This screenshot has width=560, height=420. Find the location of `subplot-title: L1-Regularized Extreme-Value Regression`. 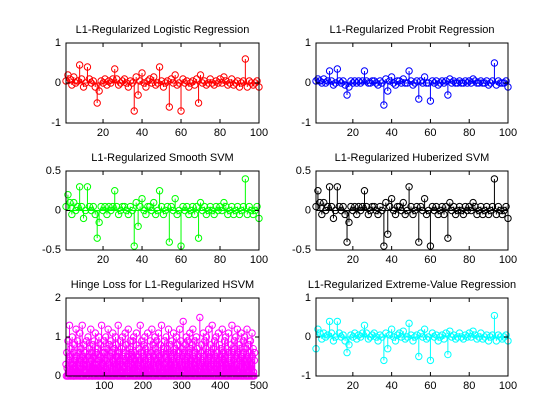

subplot-title: L1-Regularized Extreme-Value Regression is located at coordinates (412, 285).